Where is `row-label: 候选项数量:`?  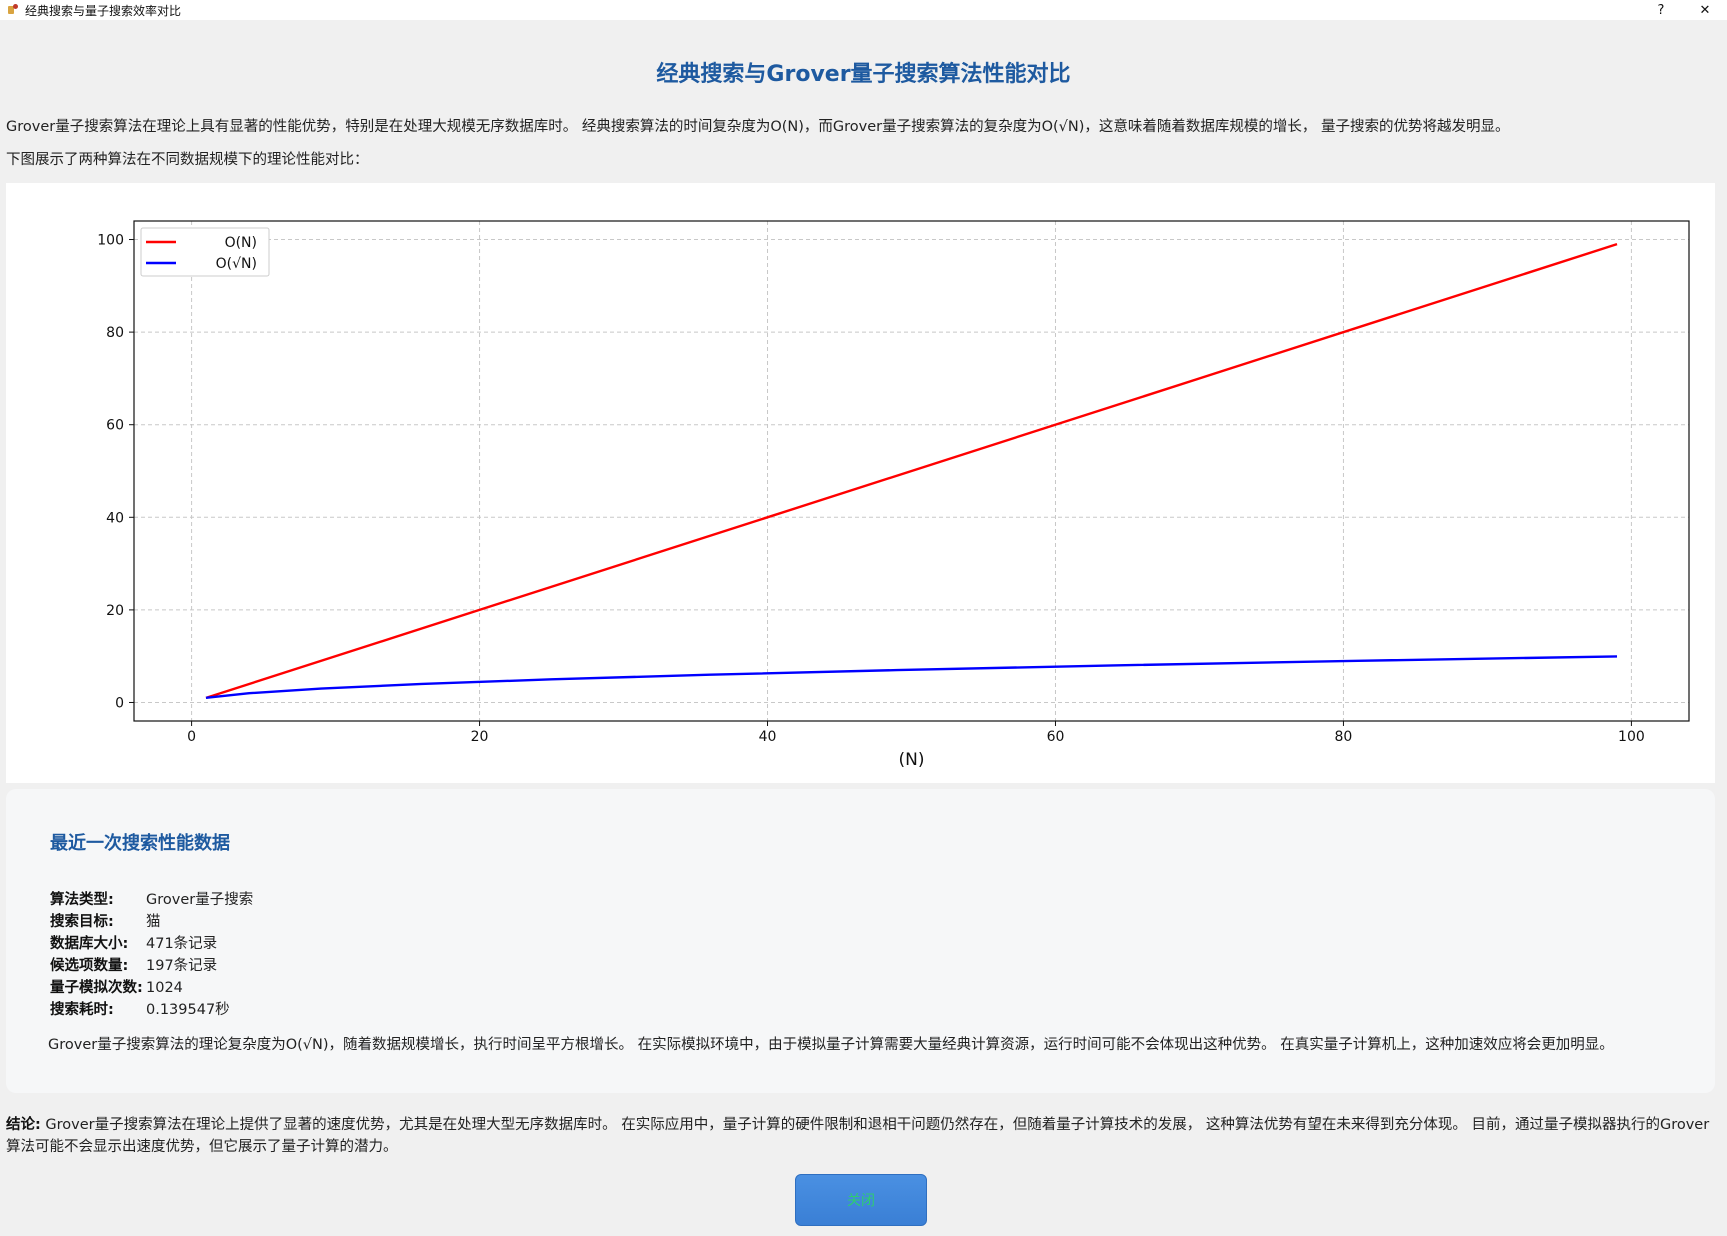
row-label: 候选项数量: is located at coordinates (89, 966).